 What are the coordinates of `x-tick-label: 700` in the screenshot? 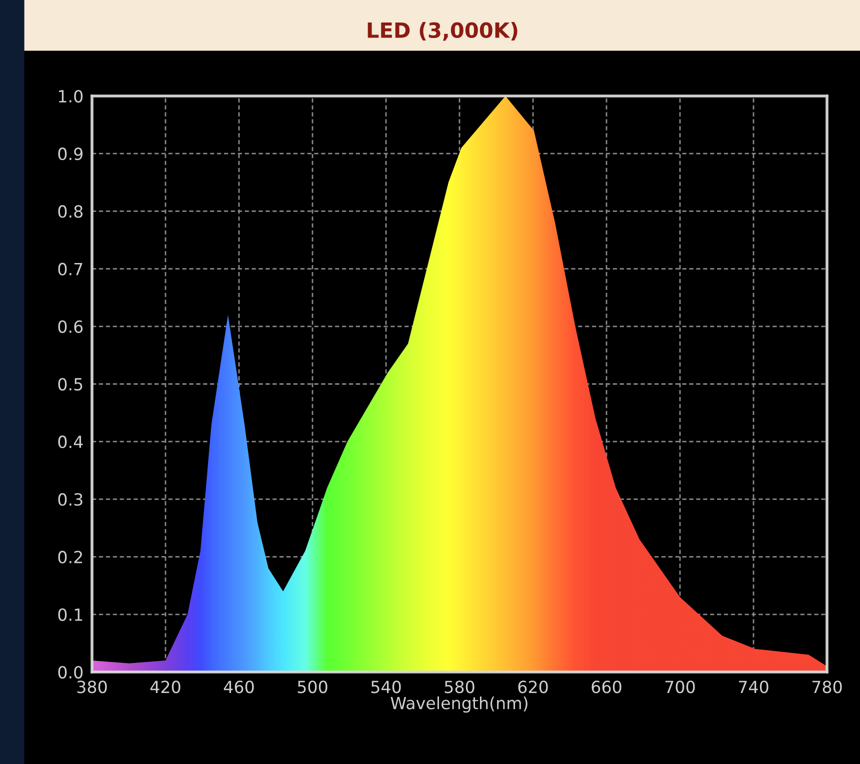 It's located at (680, 687).